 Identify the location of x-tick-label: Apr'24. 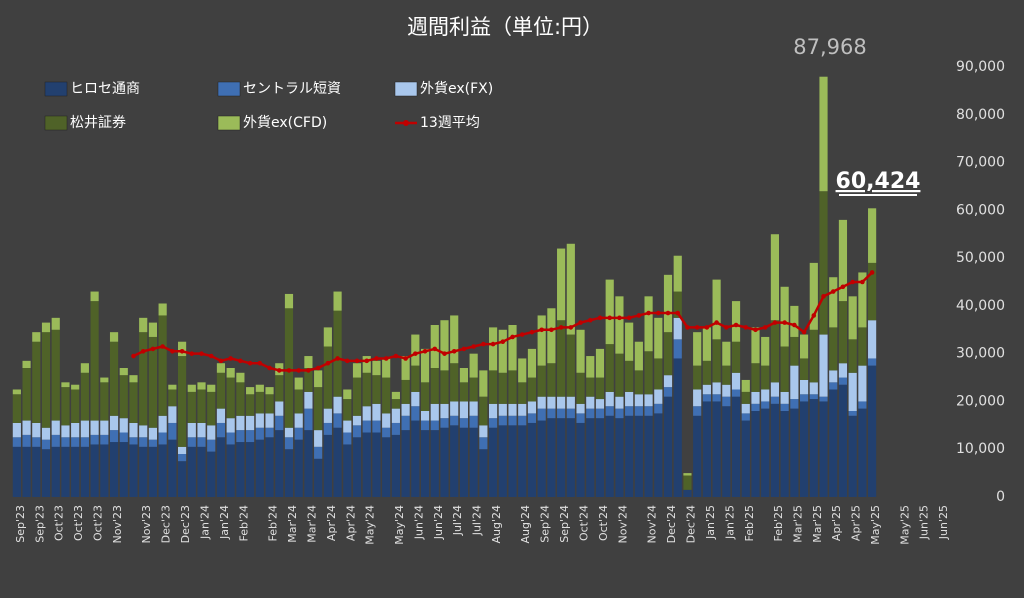
(350, 523).